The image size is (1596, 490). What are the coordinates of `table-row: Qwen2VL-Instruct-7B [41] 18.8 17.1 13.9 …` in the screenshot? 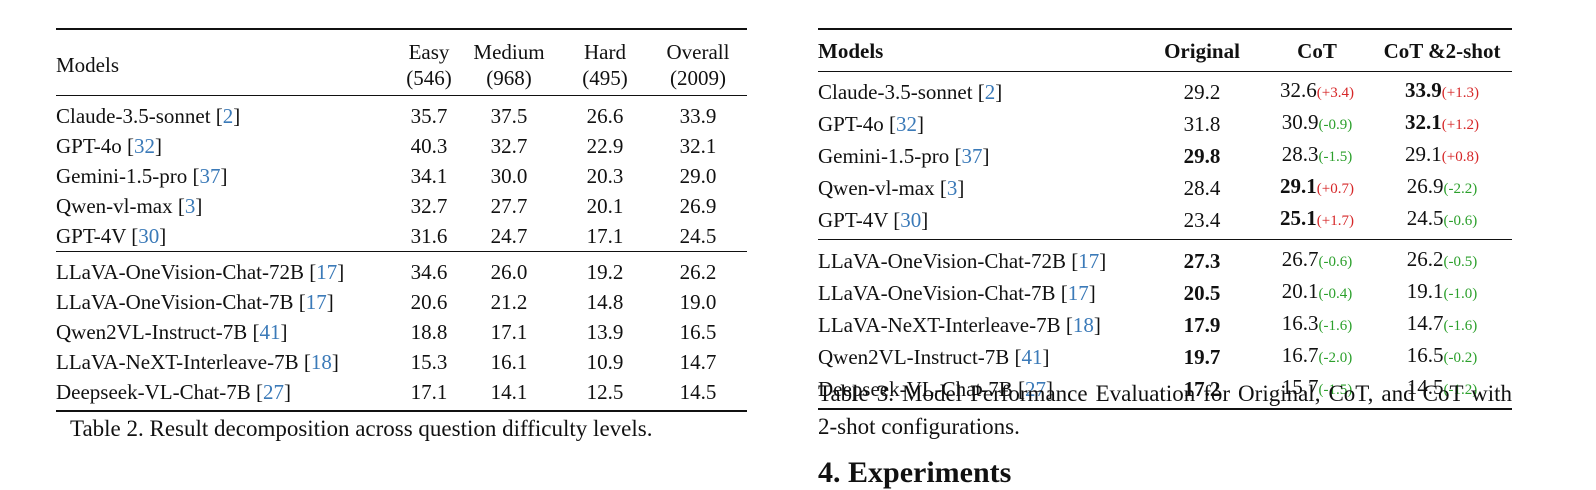 It's located at (401, 332).